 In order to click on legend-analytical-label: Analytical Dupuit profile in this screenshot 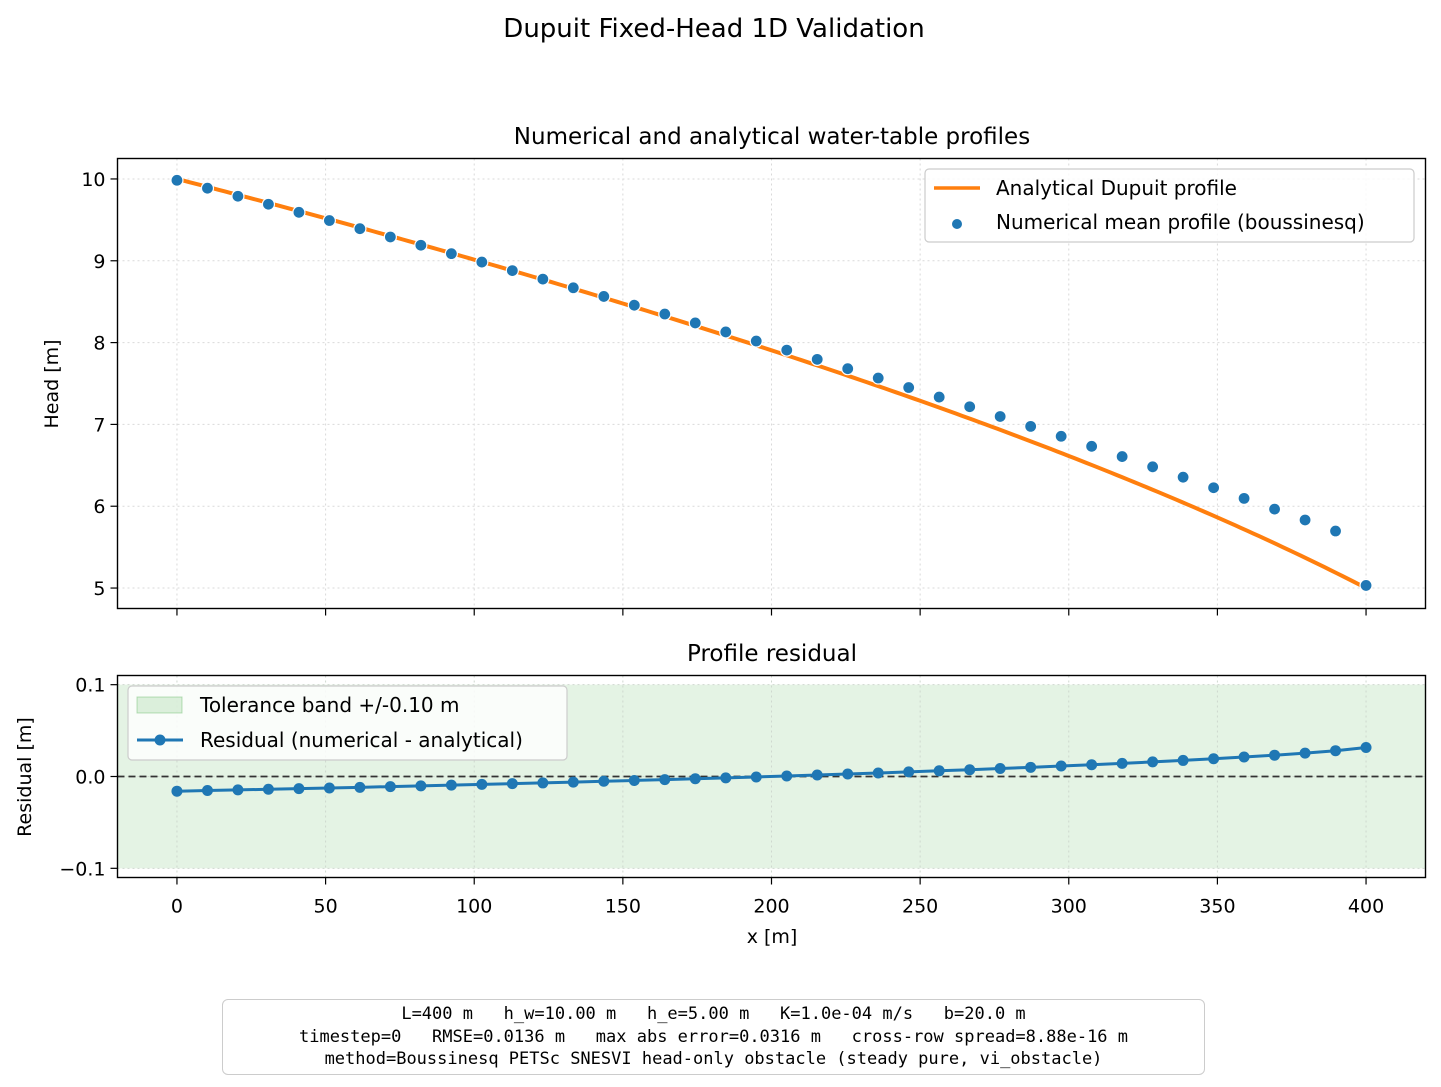, I will do `click(1116, 188)`.